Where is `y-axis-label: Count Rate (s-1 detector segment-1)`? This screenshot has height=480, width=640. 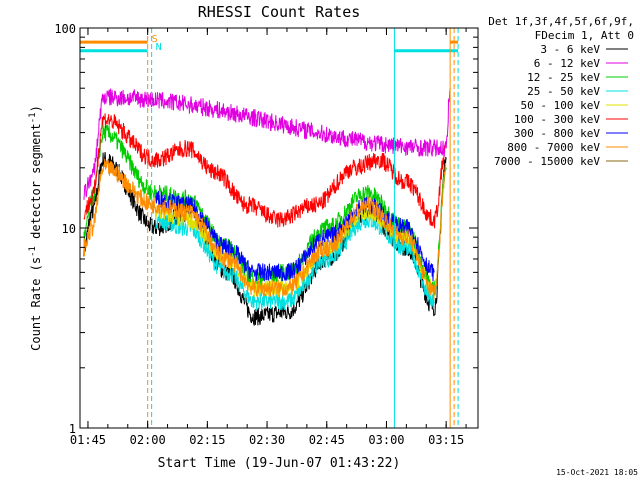
y-axis-label: Count Rate (s-1 detector segment-1) is located at coordinates (35, 228).